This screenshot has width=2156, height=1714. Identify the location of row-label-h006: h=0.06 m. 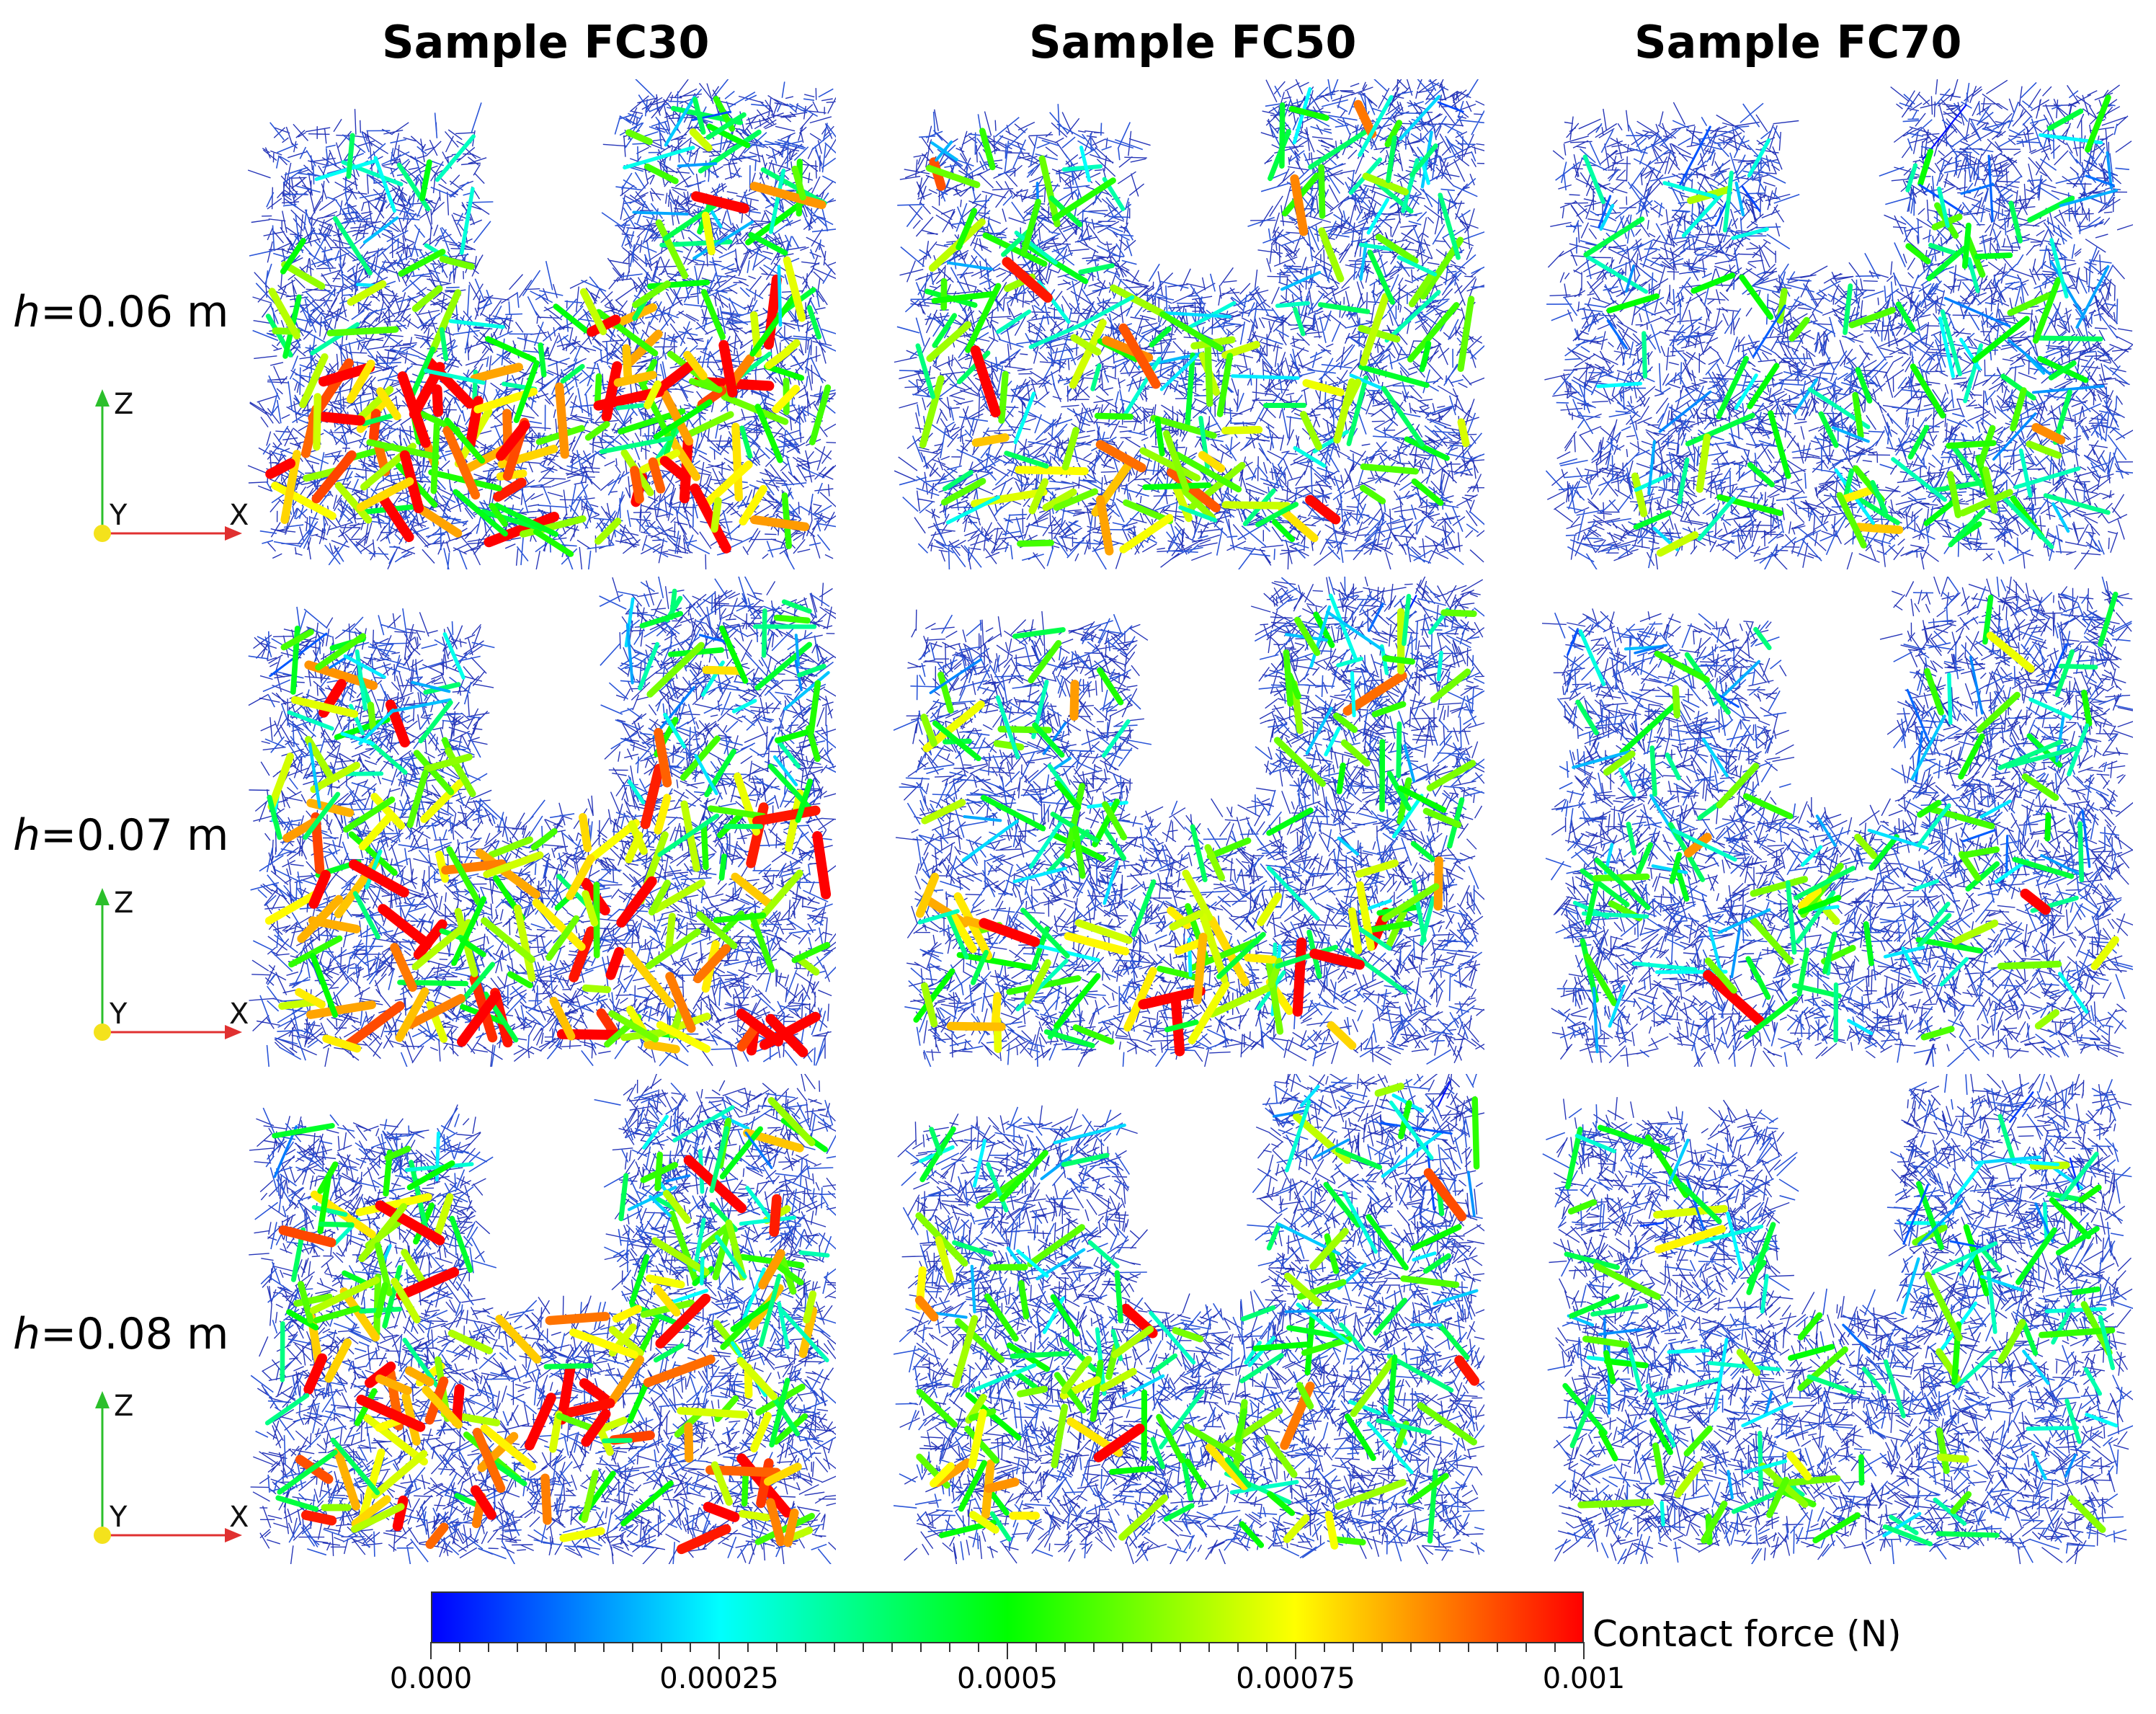
(120, 312).